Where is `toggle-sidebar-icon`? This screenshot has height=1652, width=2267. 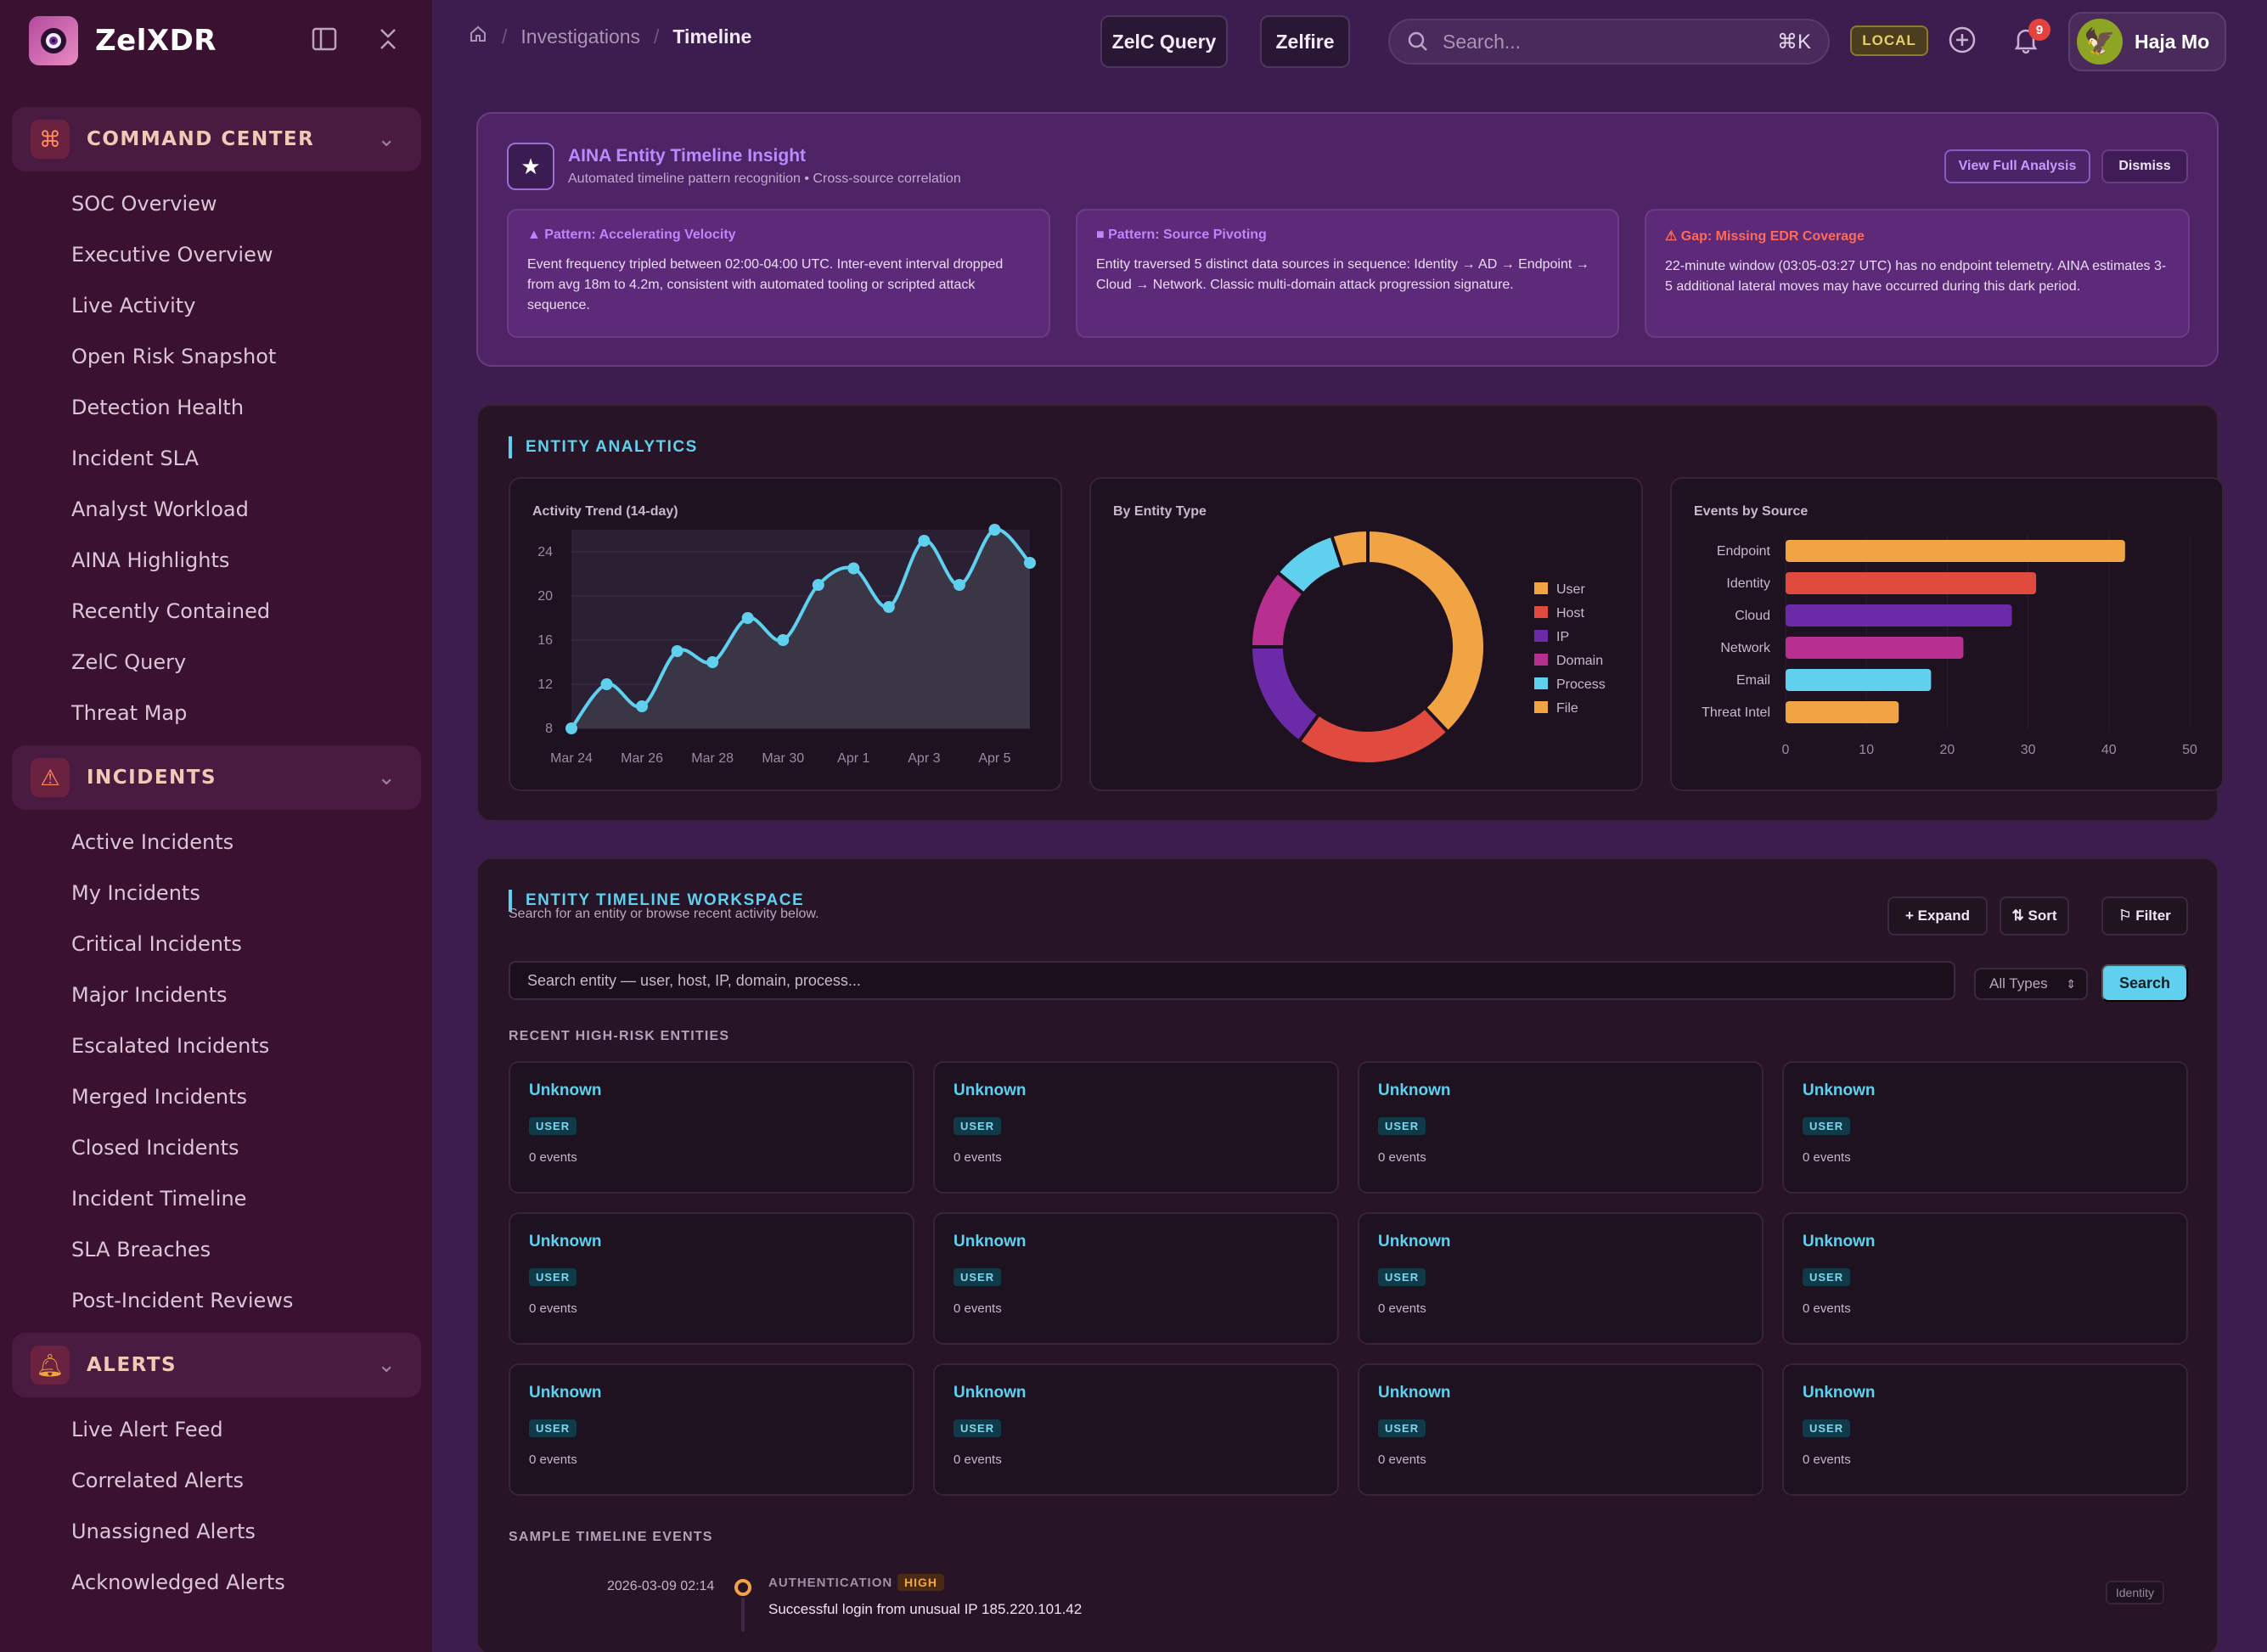 toggle-sidebar-icon is located at coordinates (324, 42).